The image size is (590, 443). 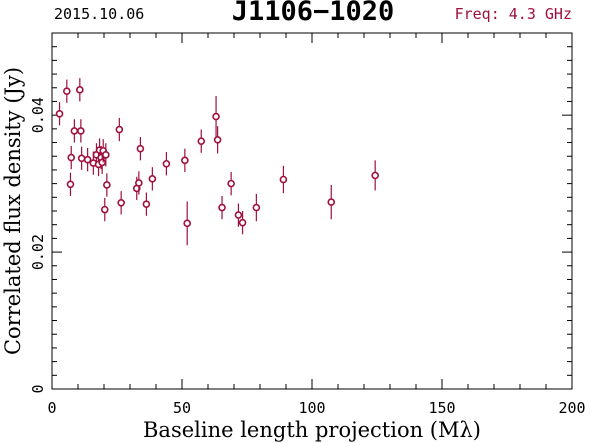 I want to click on y-tick-label: 0.04, so click(x=38, y=115).